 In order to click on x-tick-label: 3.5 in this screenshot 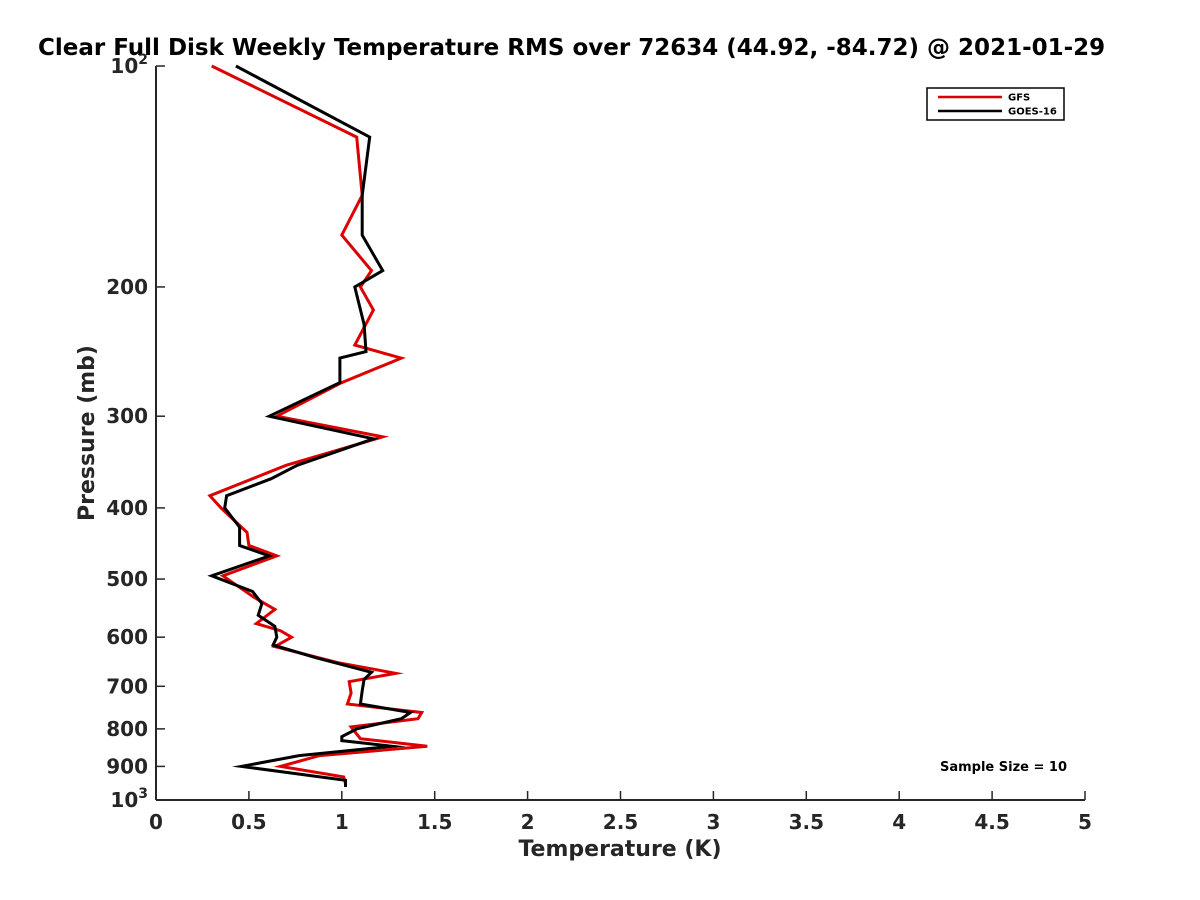, I will do `click(806, 822)`.